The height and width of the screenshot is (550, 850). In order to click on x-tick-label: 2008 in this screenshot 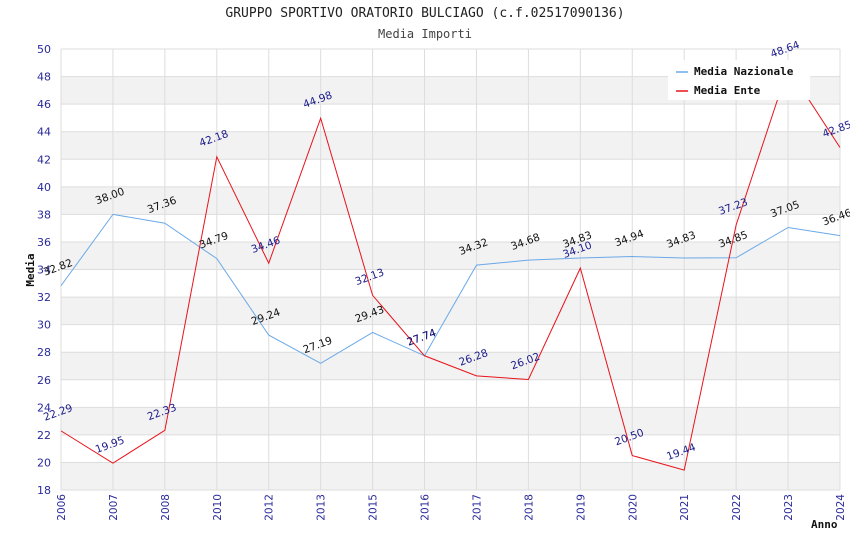, I will do `click(166, 507)`.